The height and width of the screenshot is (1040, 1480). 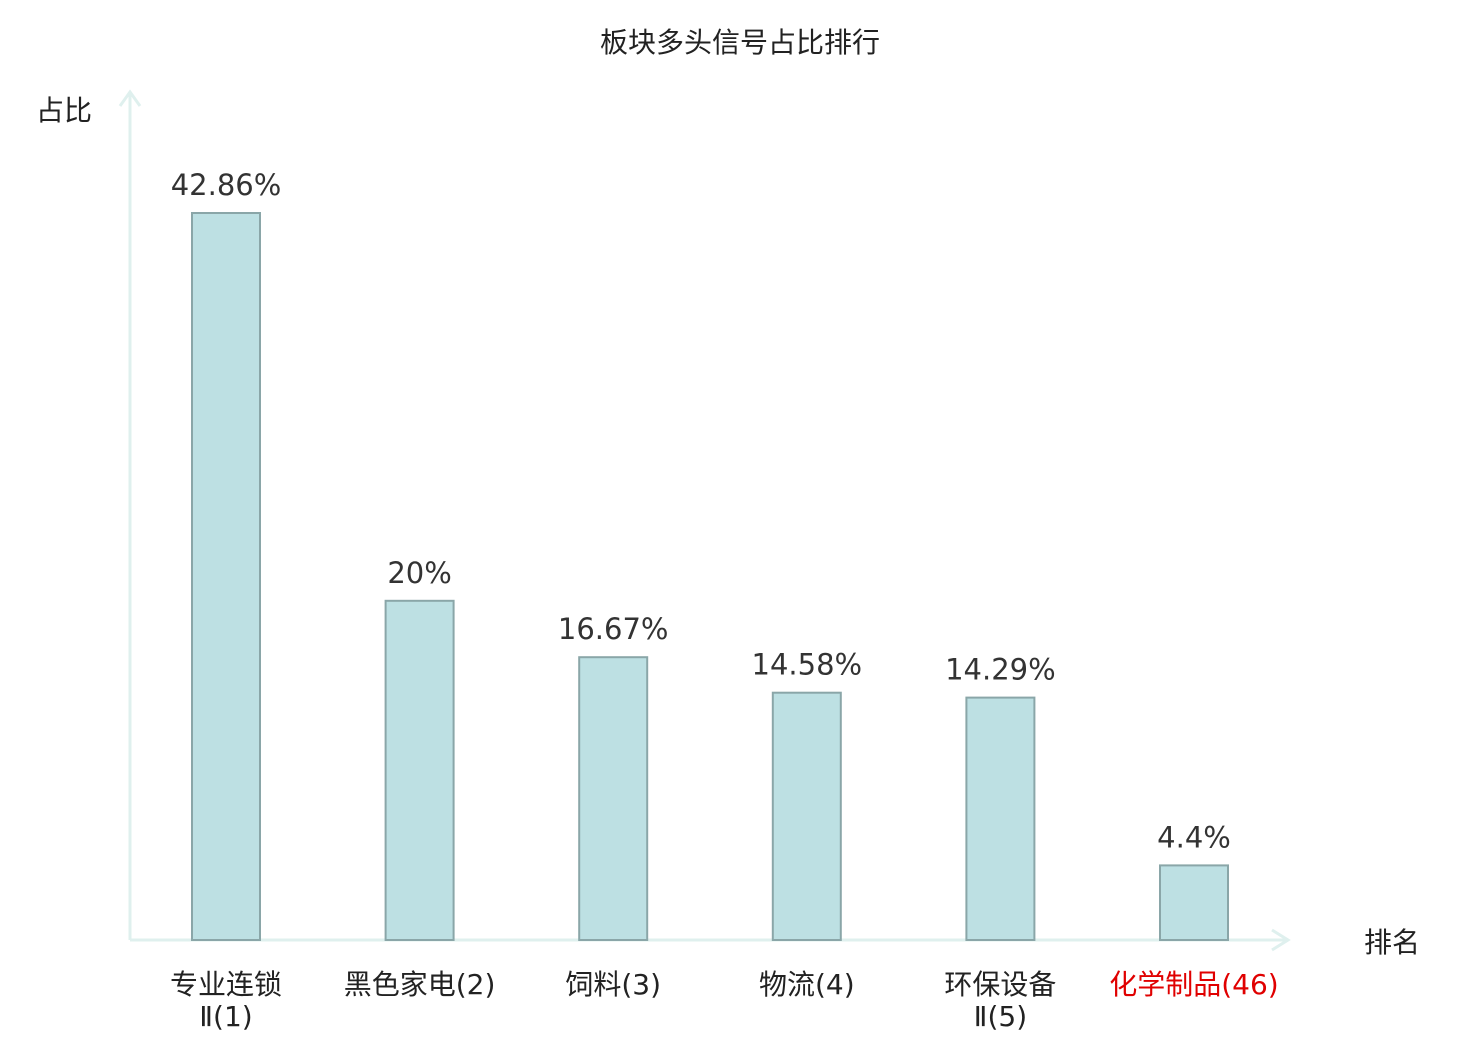 I want to click on y-axis-label: 占比, so click(x=64, y=110).